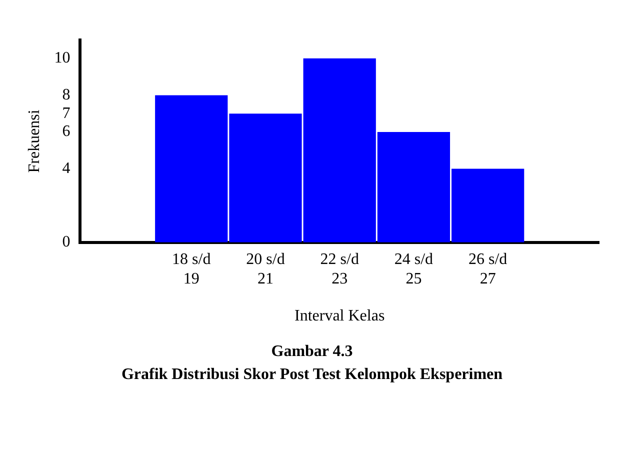 The height and width of the screenshot is (457, 624). I want to click on x-tick-label: 22 s/d 23, so click(339, 269).